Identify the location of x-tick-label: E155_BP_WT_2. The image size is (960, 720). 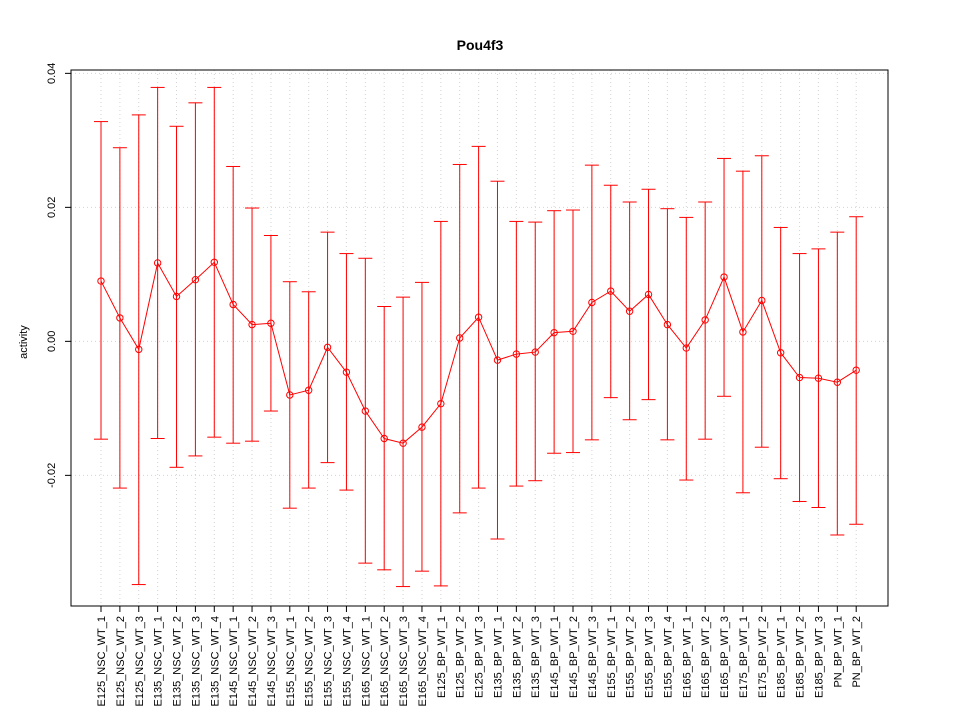
(631, 657).